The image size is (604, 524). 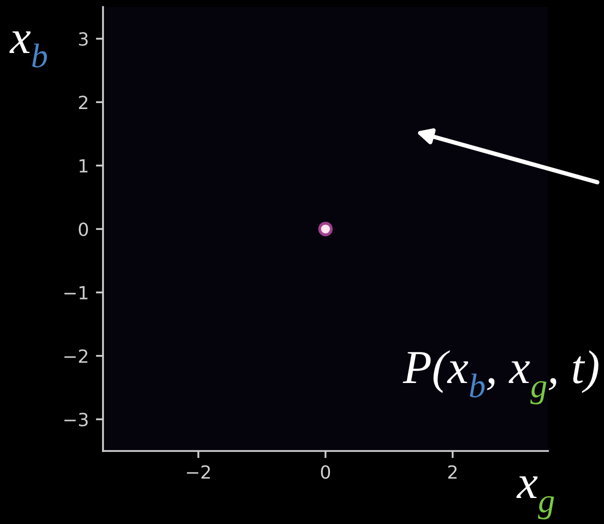 I want to click on y-tick-label: 2, so click(x=83, y=103).